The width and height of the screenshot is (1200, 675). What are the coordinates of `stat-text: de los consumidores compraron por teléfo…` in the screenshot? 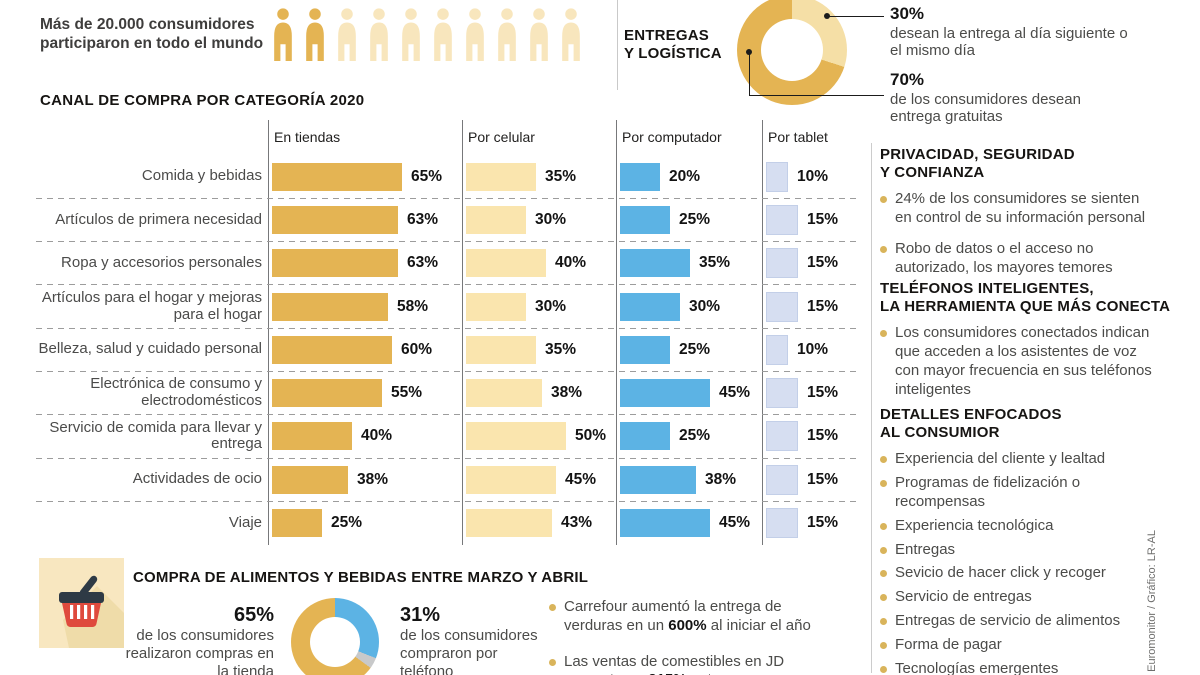 It's located at (469, 651).